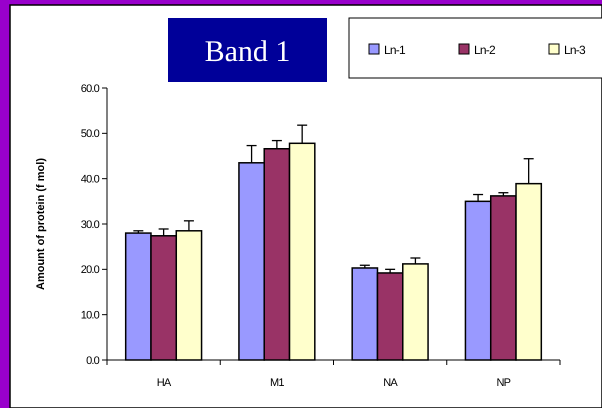 The width and height of the screenshot is (602, 408). Describe the element at coordinates (277, 383) in the screenshot. I see `x-tick-label: M1` at that location.